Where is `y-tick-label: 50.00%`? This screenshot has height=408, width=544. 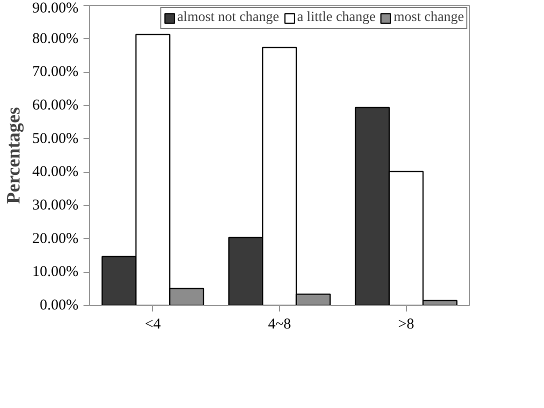 y-tick-label: 50.00% is located at coordinates (55, 138).